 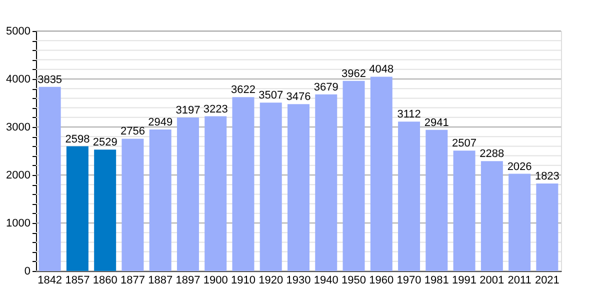 I want to click on data-label: 3476, so click(x=298, y=97).